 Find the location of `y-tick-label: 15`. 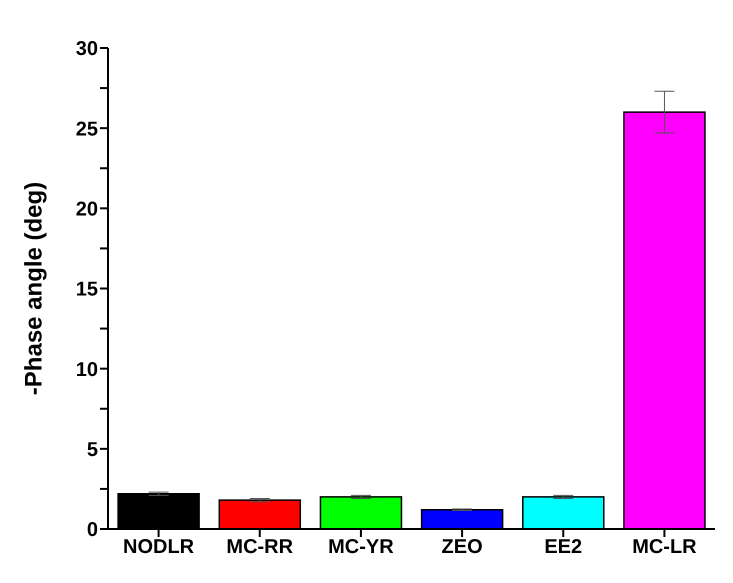

y-tick-label: 15 is located at coordinates (87, 289).